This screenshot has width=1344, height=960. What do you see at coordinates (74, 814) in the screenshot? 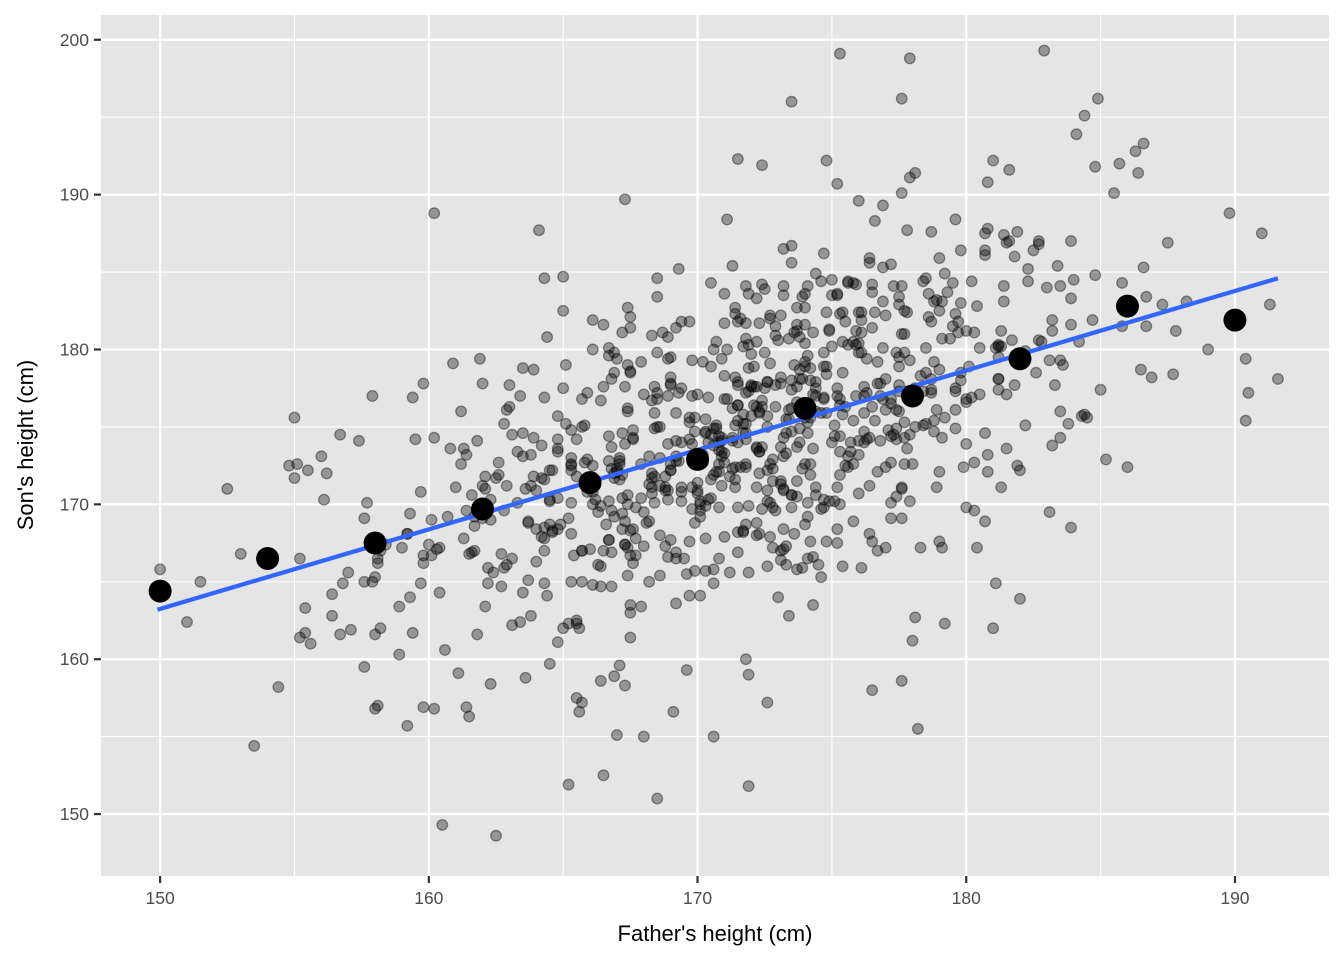
I see `y-tick-label: 150` at bounding box center [74, 814].